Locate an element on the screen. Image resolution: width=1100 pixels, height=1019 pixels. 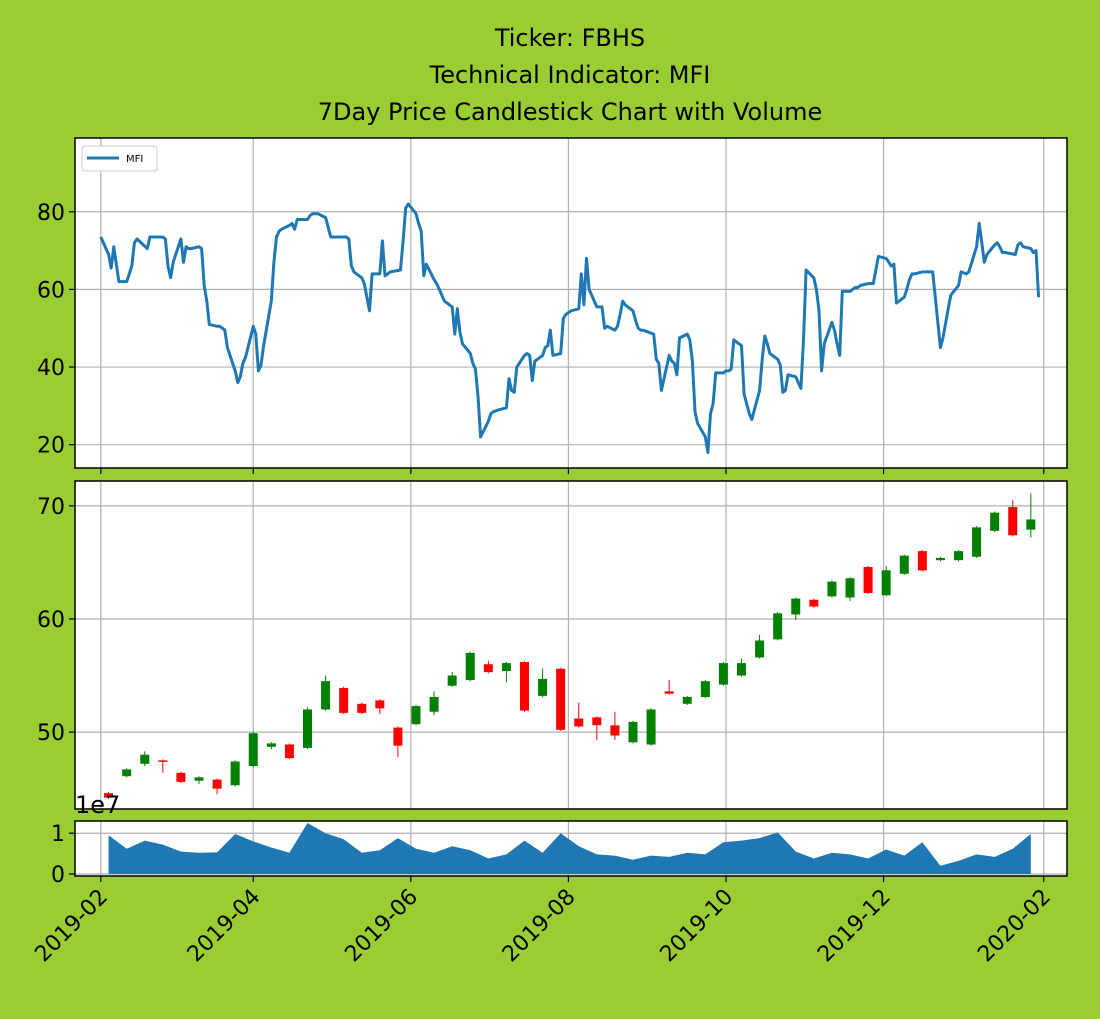
volume-area is located at coordinates (569, 848).